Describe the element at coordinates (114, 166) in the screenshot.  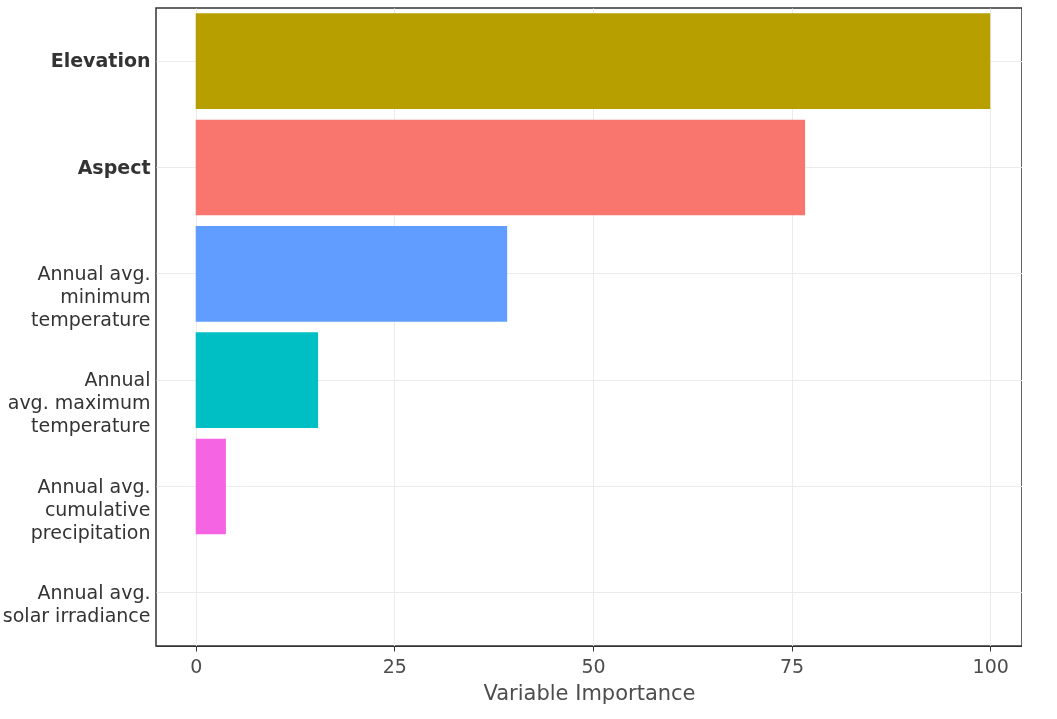
I see `y-tick-label: Aspect` at that location.